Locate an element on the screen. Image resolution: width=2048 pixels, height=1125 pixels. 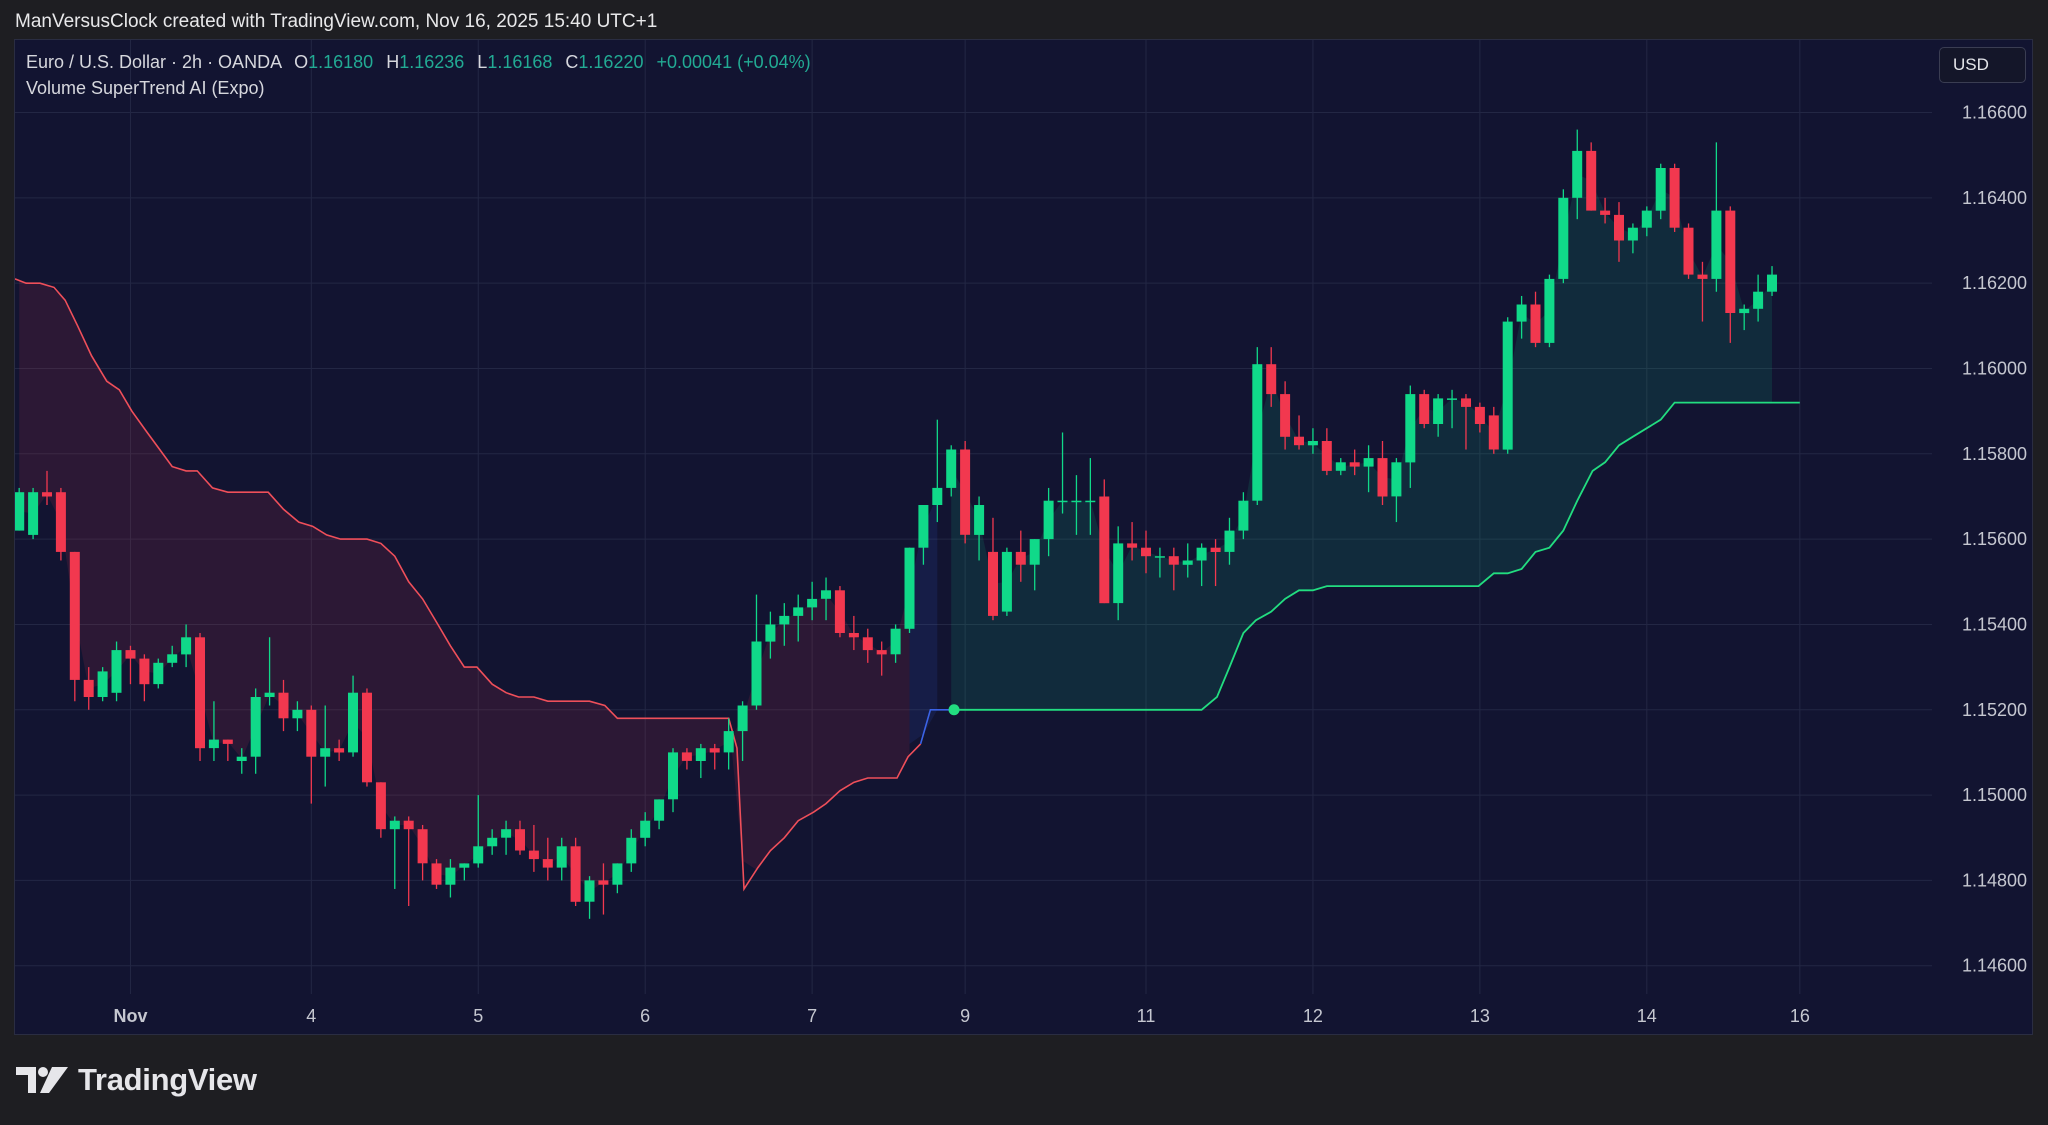
legend-symbol: Euro / U.S. Dollar · 2h · OANDA is located at coordinates (154, 62).